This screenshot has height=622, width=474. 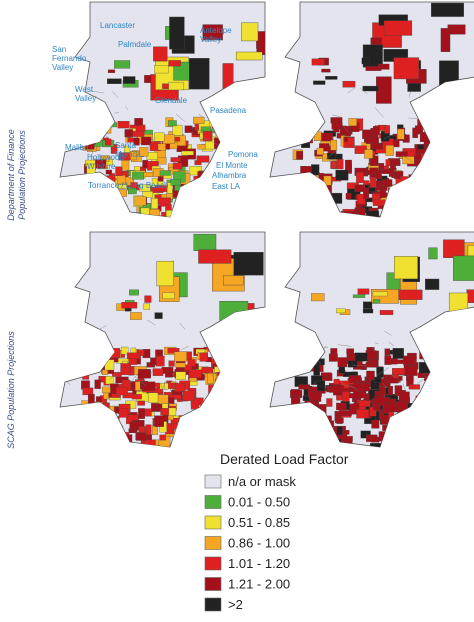 What do you see at coordinates (69, 58) in the screenshot?
I see `place-label: San Fernando Valley` at bounding box center [69, 58].